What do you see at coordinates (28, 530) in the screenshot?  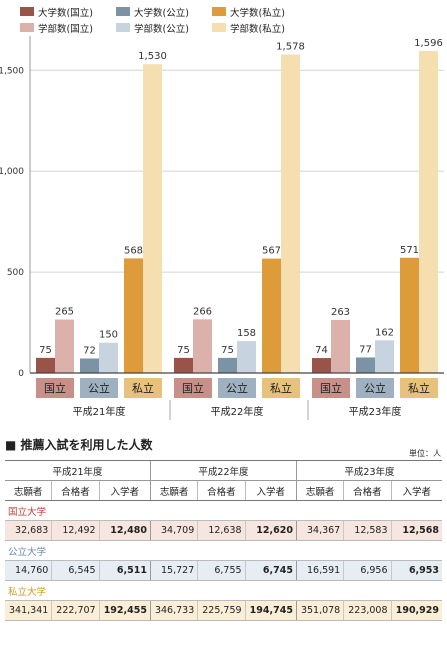 I see `table-cell: 32,683` at bounding box center [28, 530].